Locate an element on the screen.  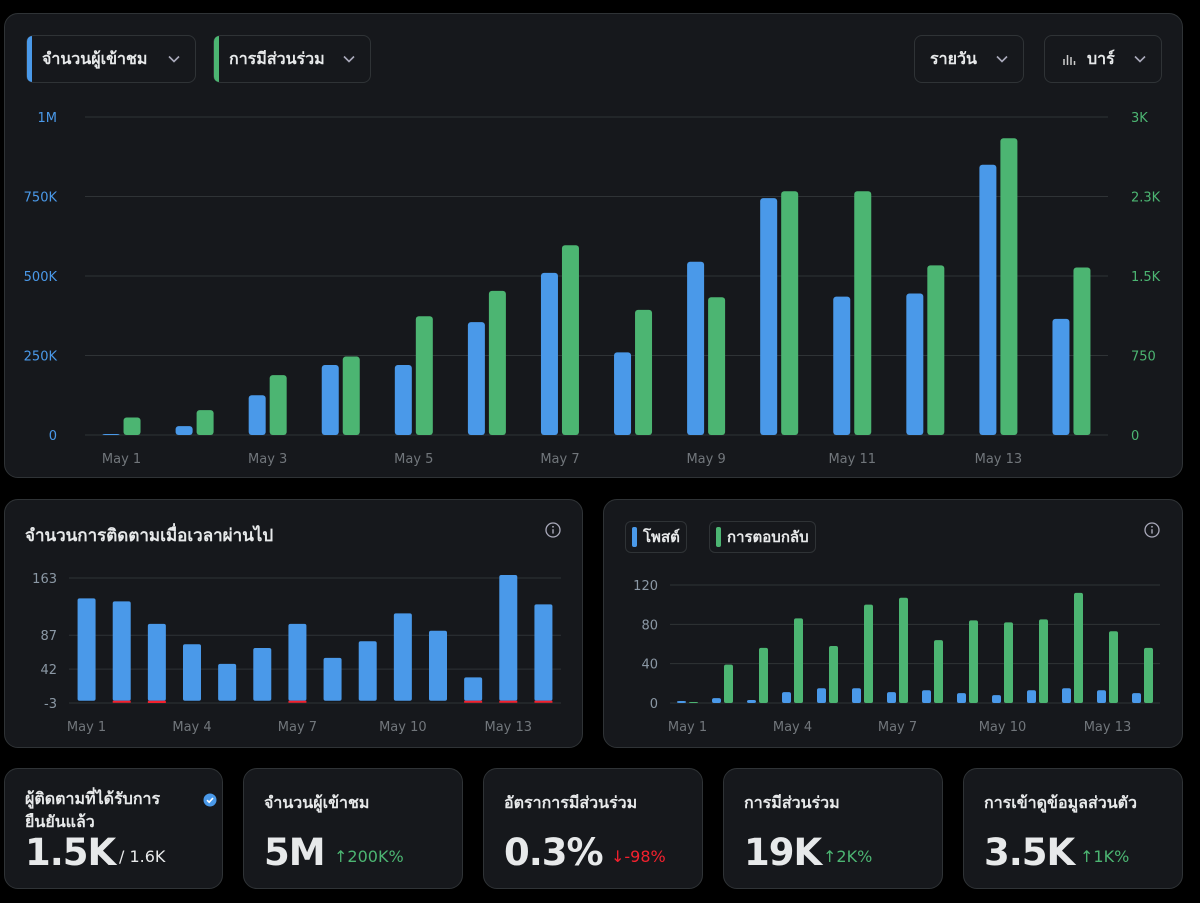
stat-card-profile-visits: การเข้าดูข้อมูลส่วนตัว 3.5K ↑1K% is located at coordinates (1073, 828).